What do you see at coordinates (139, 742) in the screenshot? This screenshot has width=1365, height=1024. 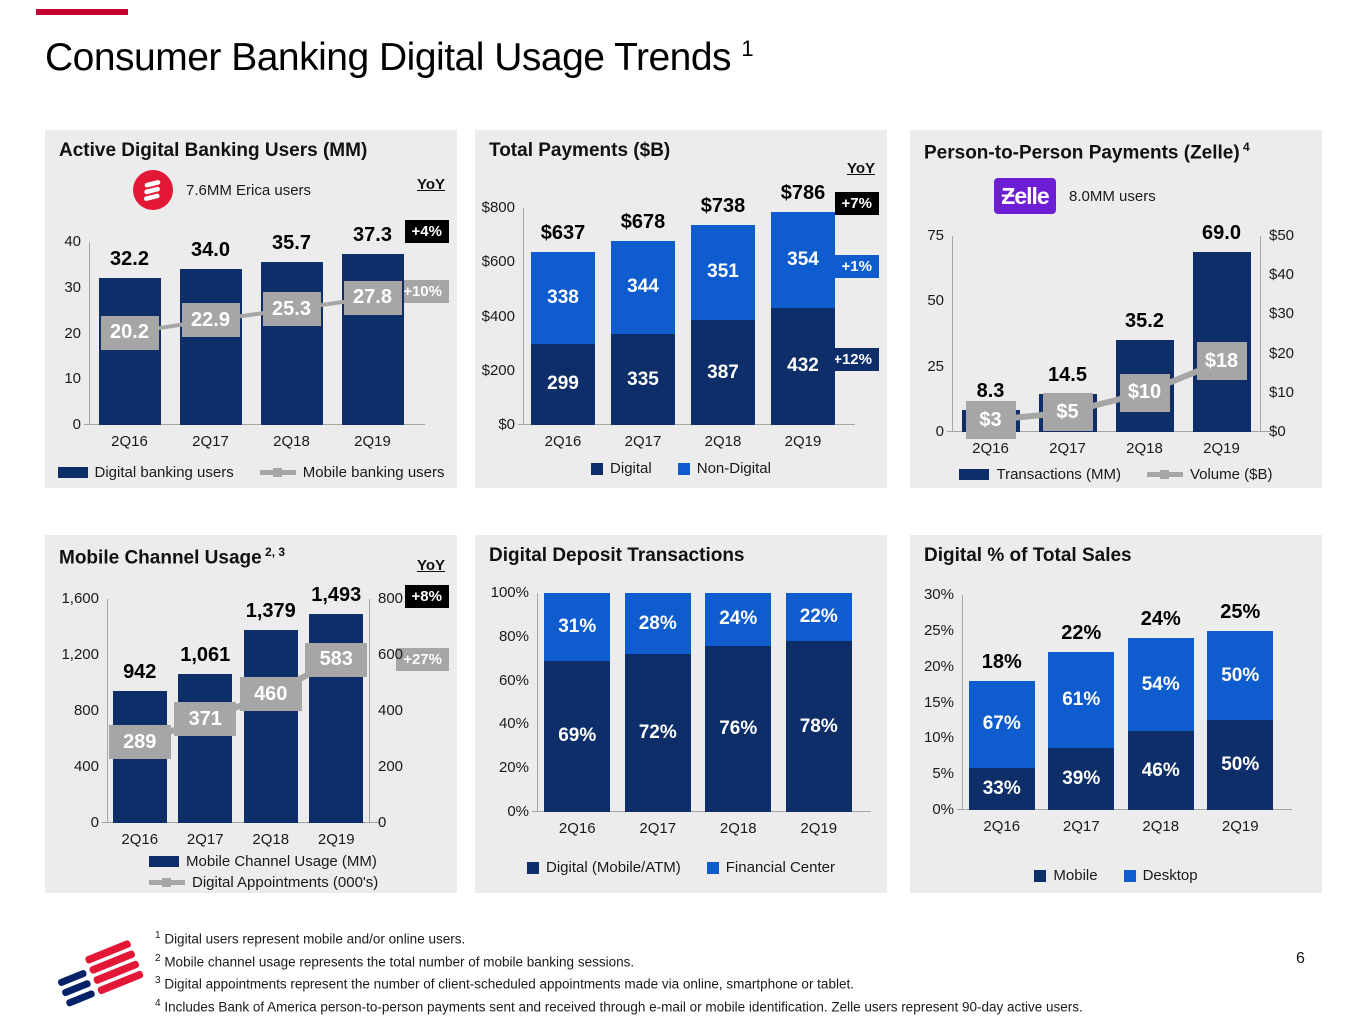 I see `line-label: 289` at bounding box center [139, 742].